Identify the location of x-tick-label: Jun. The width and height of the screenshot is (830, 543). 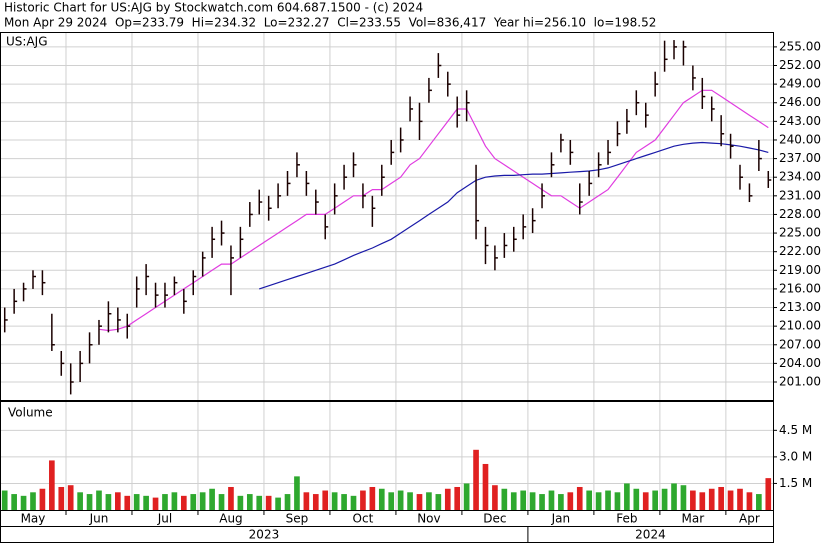
(99, 519).